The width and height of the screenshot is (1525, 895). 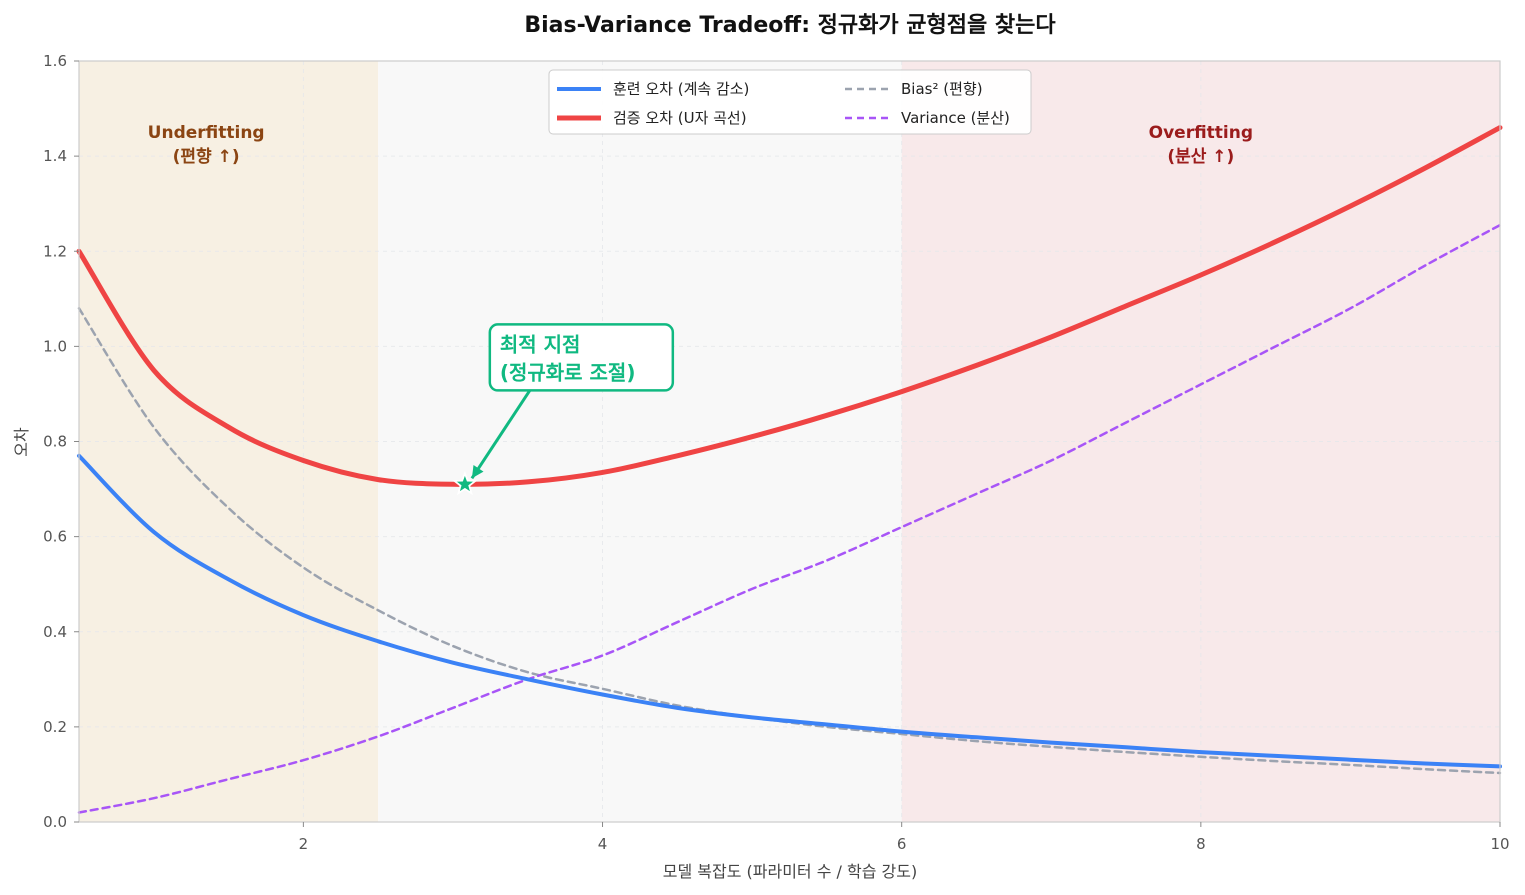 I want to click on y-tick-label-7: 1.4, so click(x=55, y=156).